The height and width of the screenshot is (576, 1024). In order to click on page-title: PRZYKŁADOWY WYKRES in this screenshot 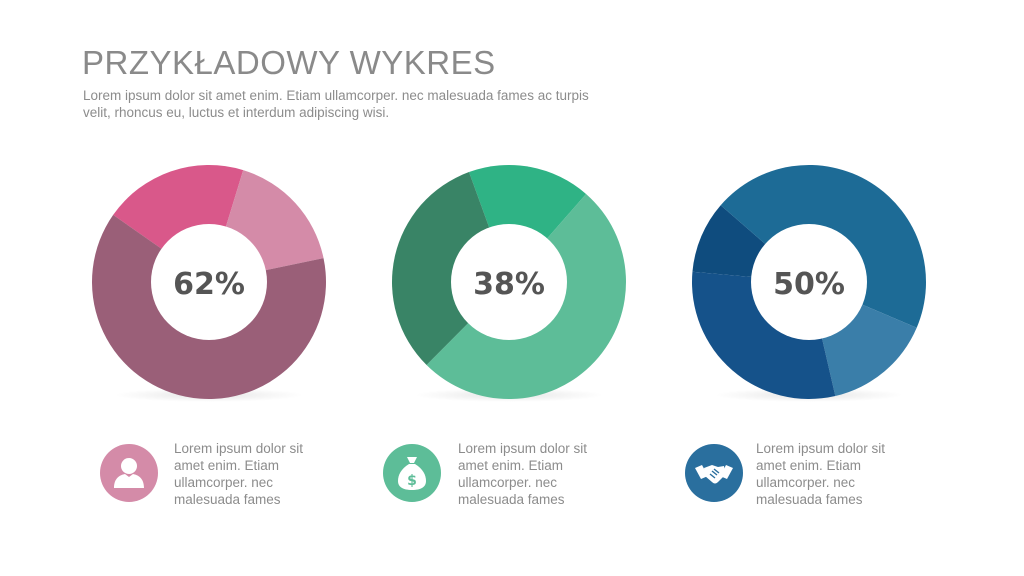, I will do `click(289, 62)`.